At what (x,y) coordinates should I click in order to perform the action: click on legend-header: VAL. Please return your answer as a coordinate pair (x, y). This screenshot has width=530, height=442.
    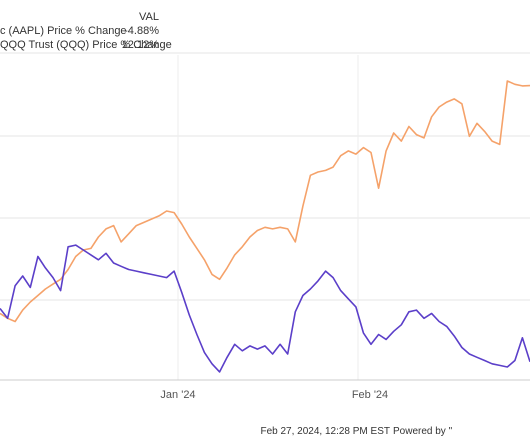
    Looking at the image, I should click on (149, 17).